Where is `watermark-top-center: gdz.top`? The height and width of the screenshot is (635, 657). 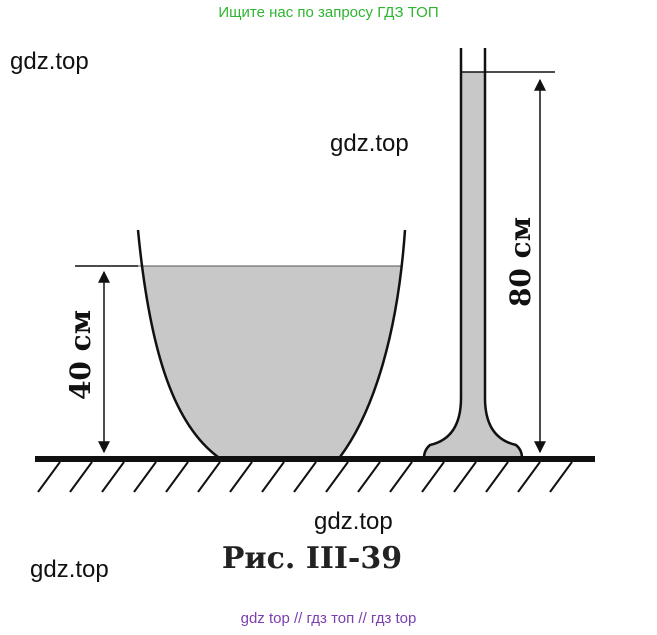
watermark-top-center: gdz.top is located at coordinates (369, 143).